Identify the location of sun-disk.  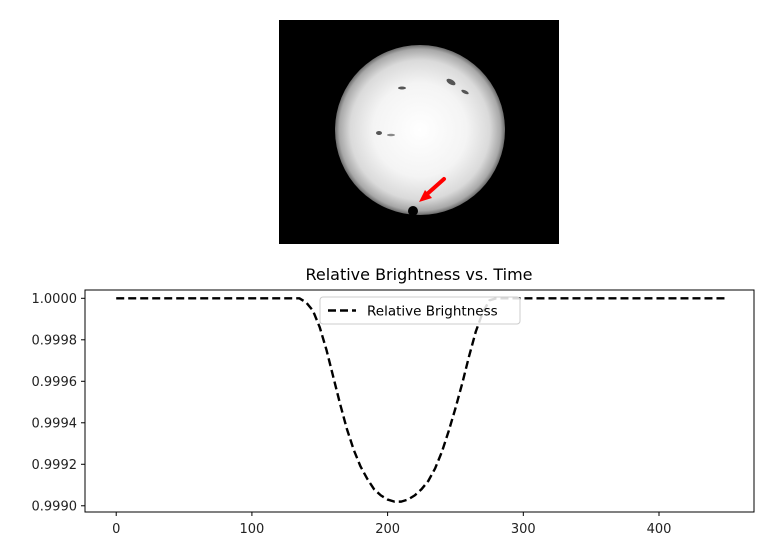
(420, 130).